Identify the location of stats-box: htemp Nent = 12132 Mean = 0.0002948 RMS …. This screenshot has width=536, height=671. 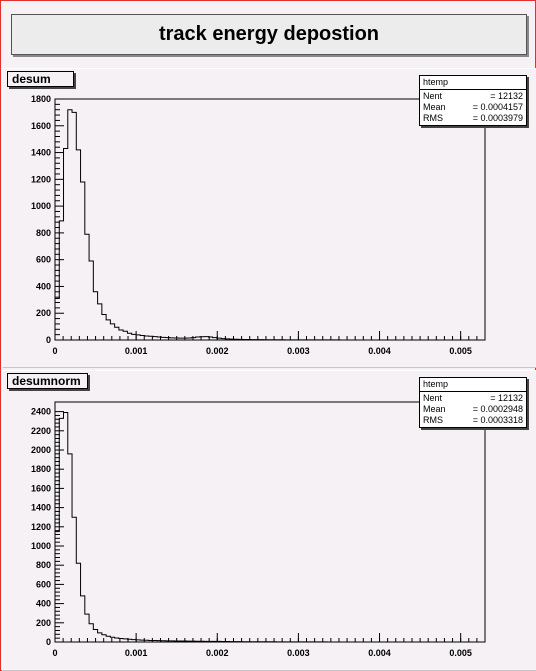
(473, 402).